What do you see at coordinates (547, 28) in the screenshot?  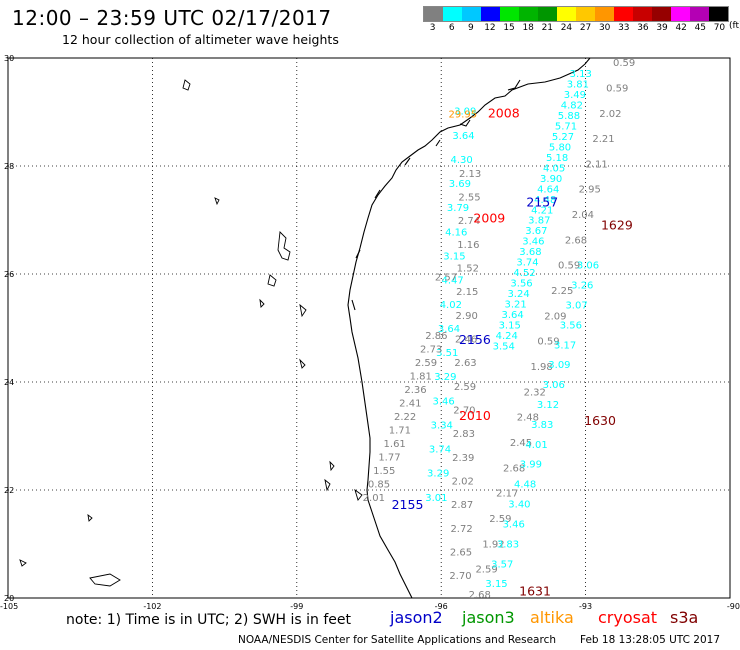 I see `color-scale-label: 21` at bounding box center [547, 28].